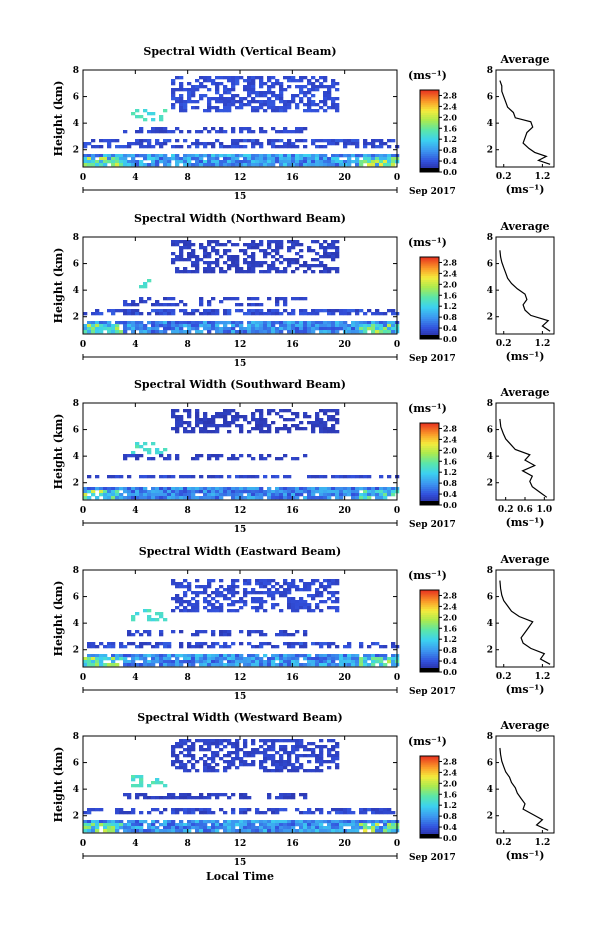  I want to click on y-tick-label: 2, so click(76, 484).